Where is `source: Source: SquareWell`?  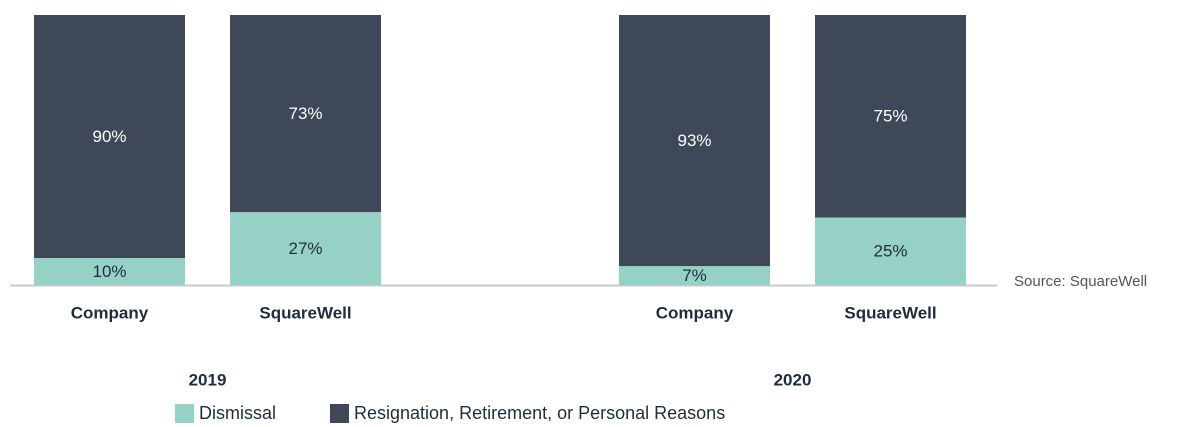 source: Source: SquareWell is located at coordinates (1080, 281).